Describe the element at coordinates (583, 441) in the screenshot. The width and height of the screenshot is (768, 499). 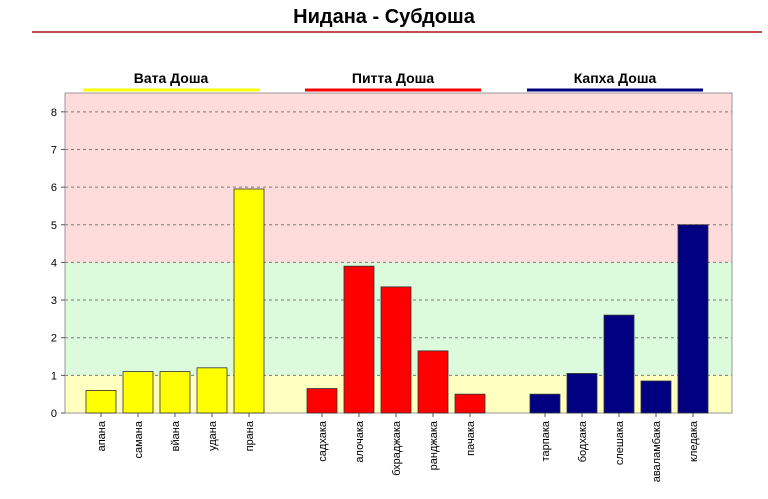
I see `category-label-2-1: бодхака` at that location.